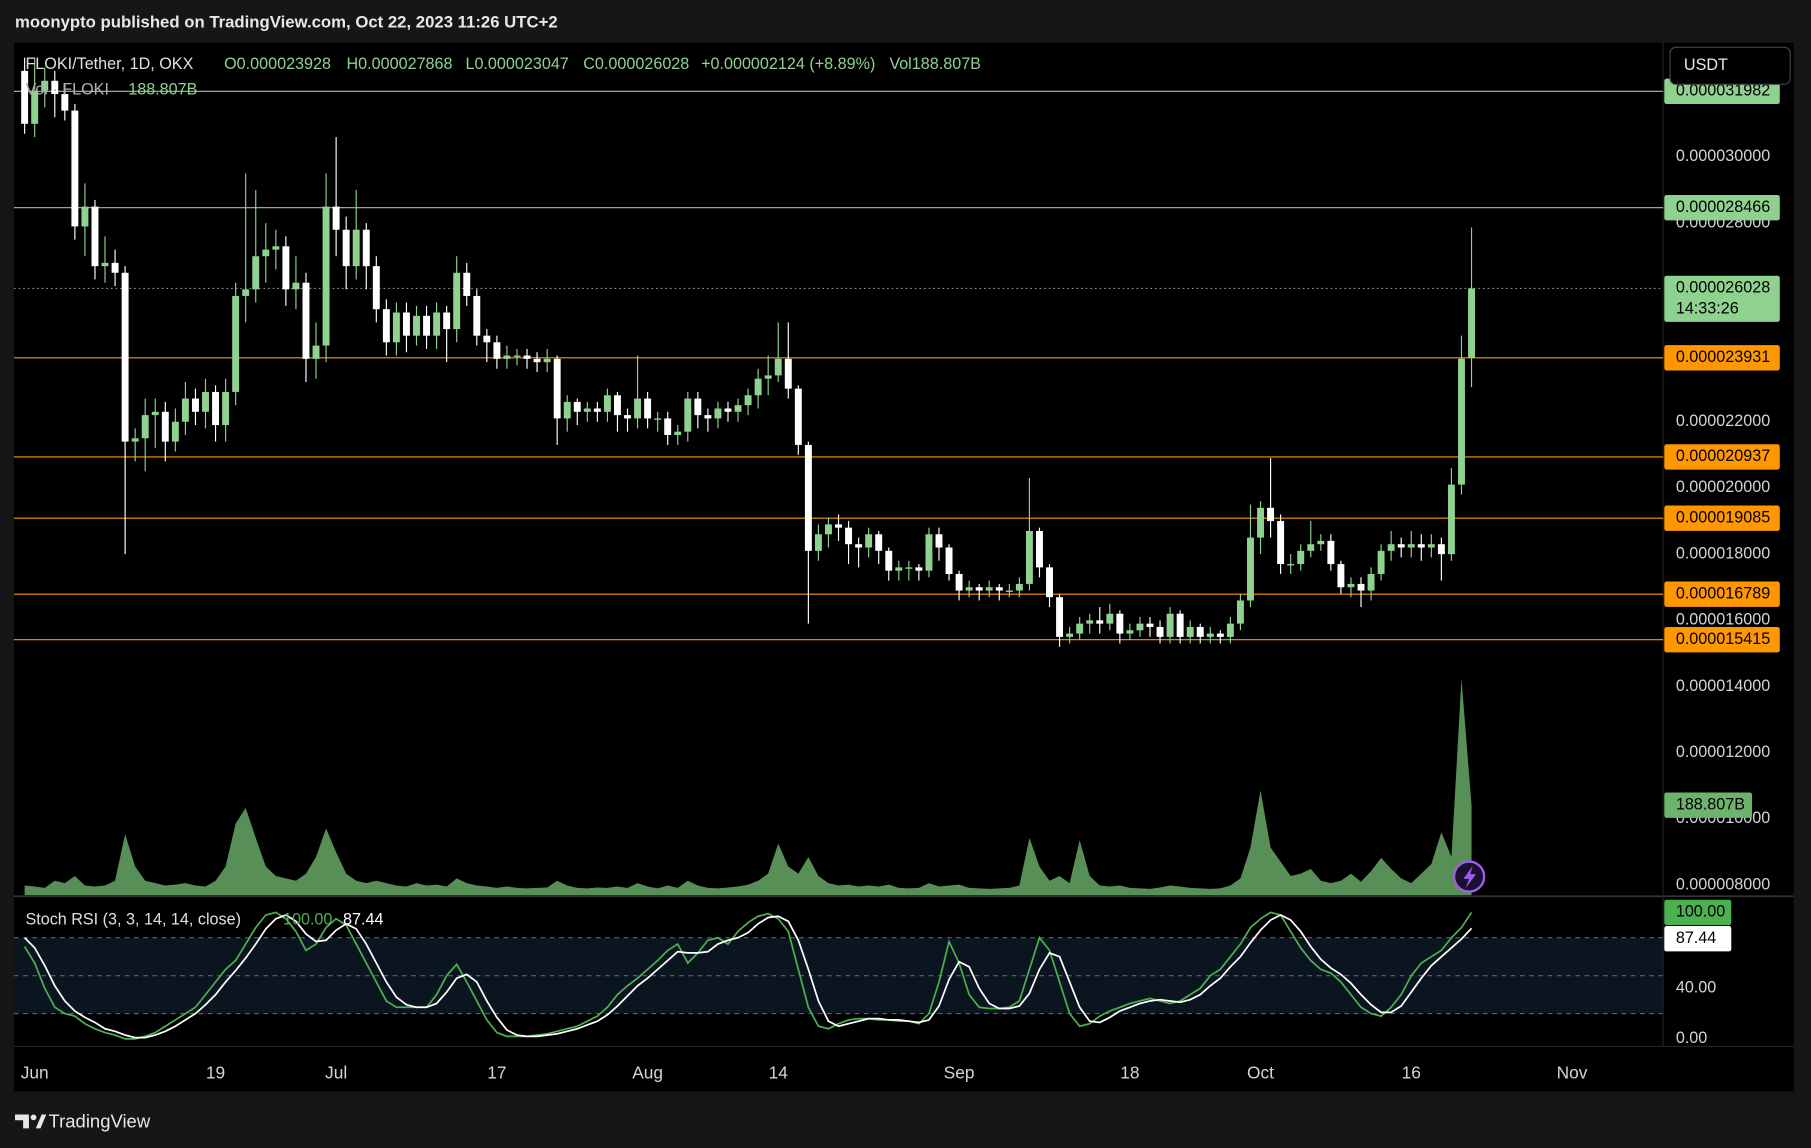 Image resolution: width=1811 pixels, height=1148 pixels. What do you see at coordinates (636, 64) in the screenshot?
I see `symbol-legend: C0.000026028` at bounding box center [636, 64].